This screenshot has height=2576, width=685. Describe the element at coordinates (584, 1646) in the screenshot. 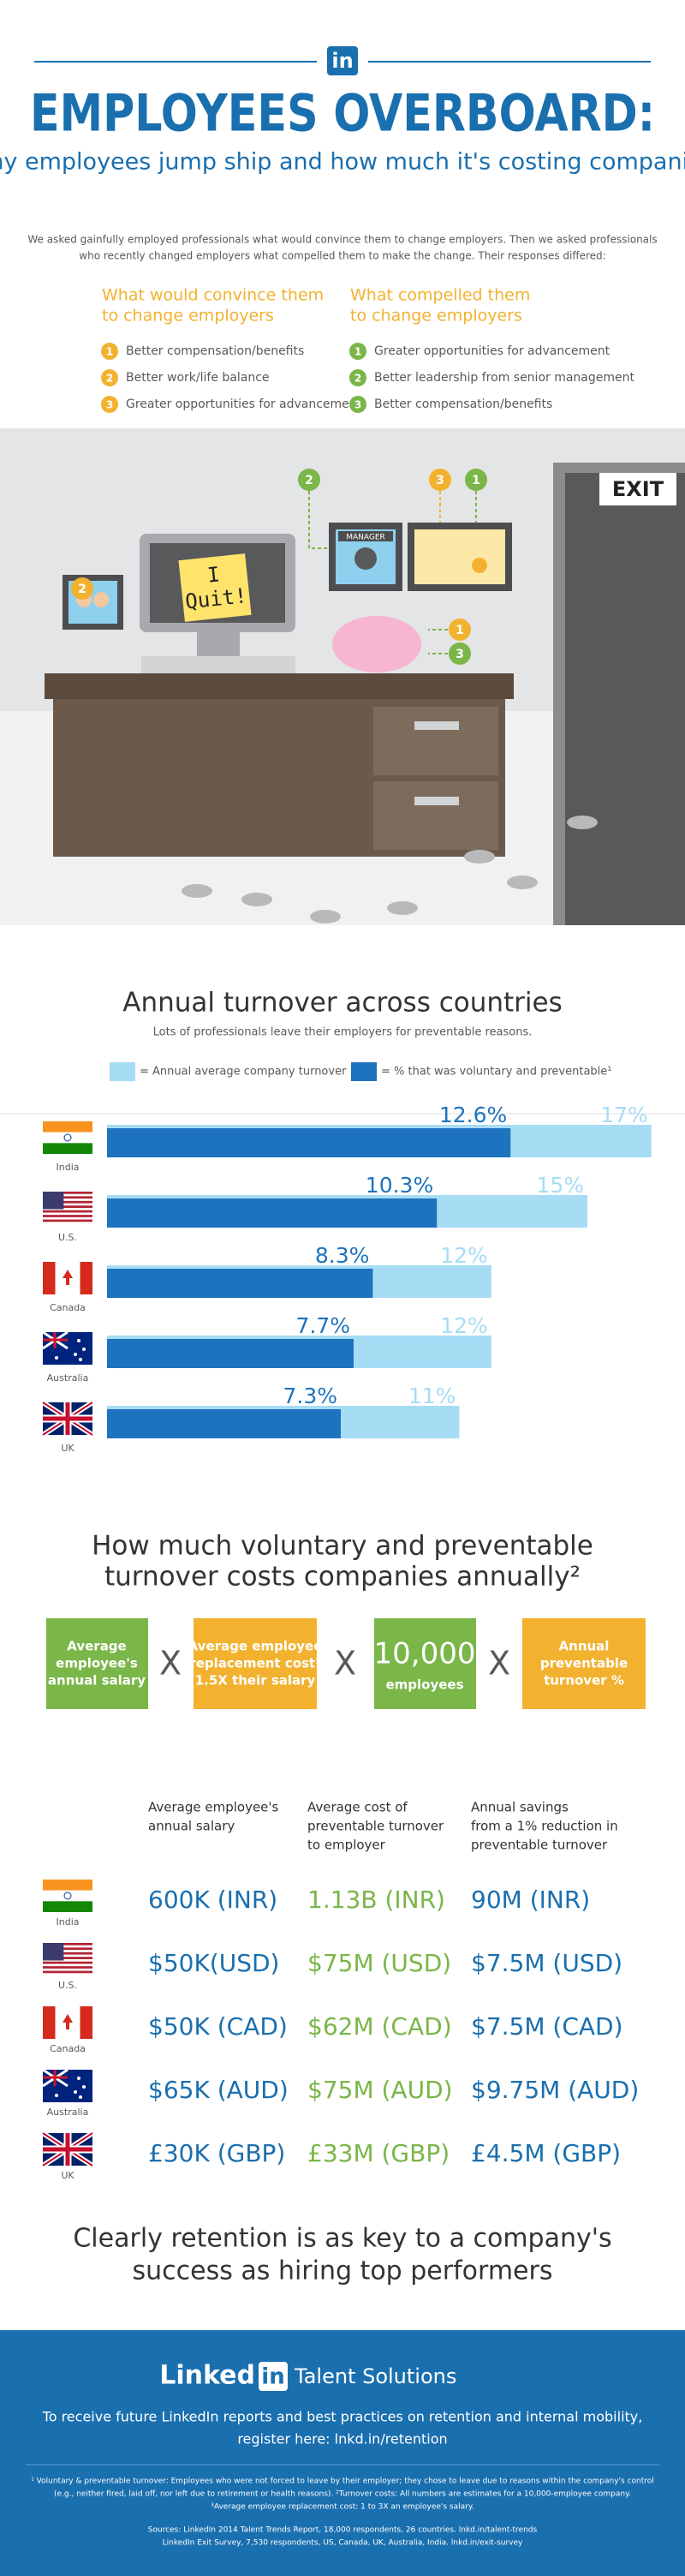

I see `formula-text: Annual` at that location.